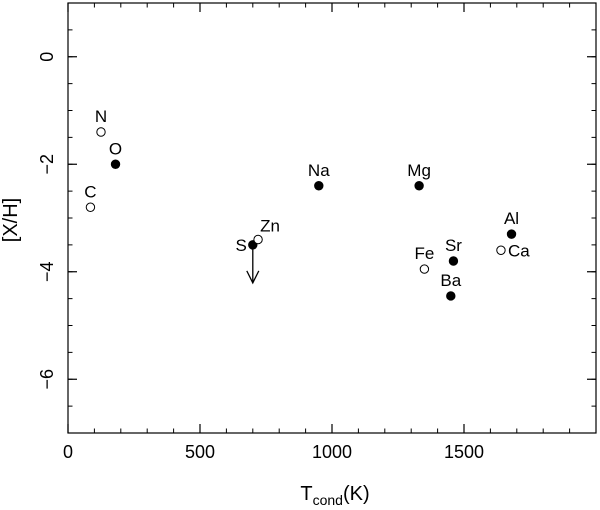 The image size is (600, 510). I want to click on point-c, so click(90, 207).